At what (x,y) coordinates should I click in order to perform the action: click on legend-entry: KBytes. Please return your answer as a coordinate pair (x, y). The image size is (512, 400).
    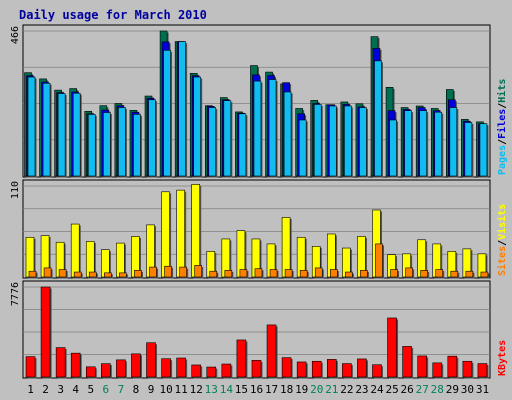
    Looking at the image, I should click on (502, 358).